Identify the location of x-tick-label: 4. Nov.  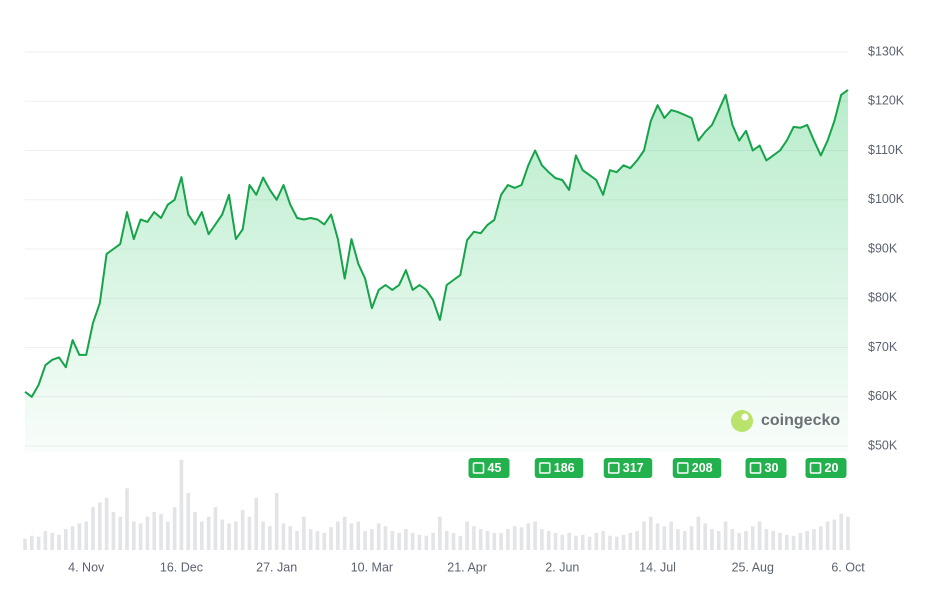
(86, 567).